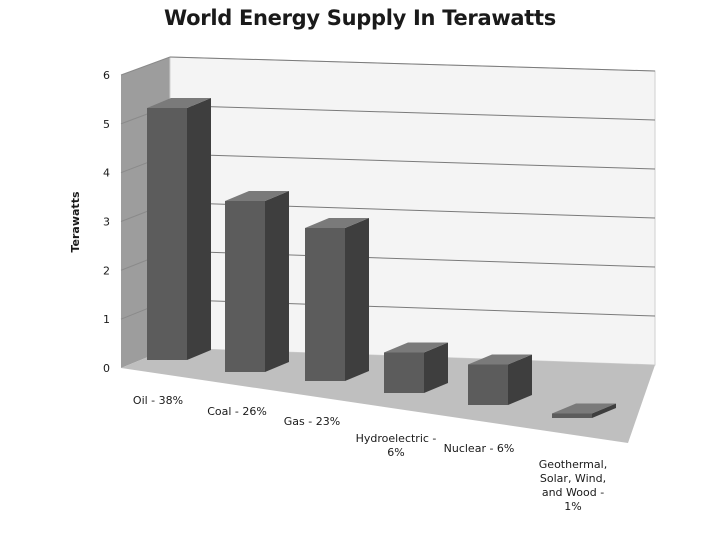 The image size is (720, 540). What do you see at coordinates (106, 270) in the screenshot?
I see `y-tick-label: 2` at bounding box center [106, 270].